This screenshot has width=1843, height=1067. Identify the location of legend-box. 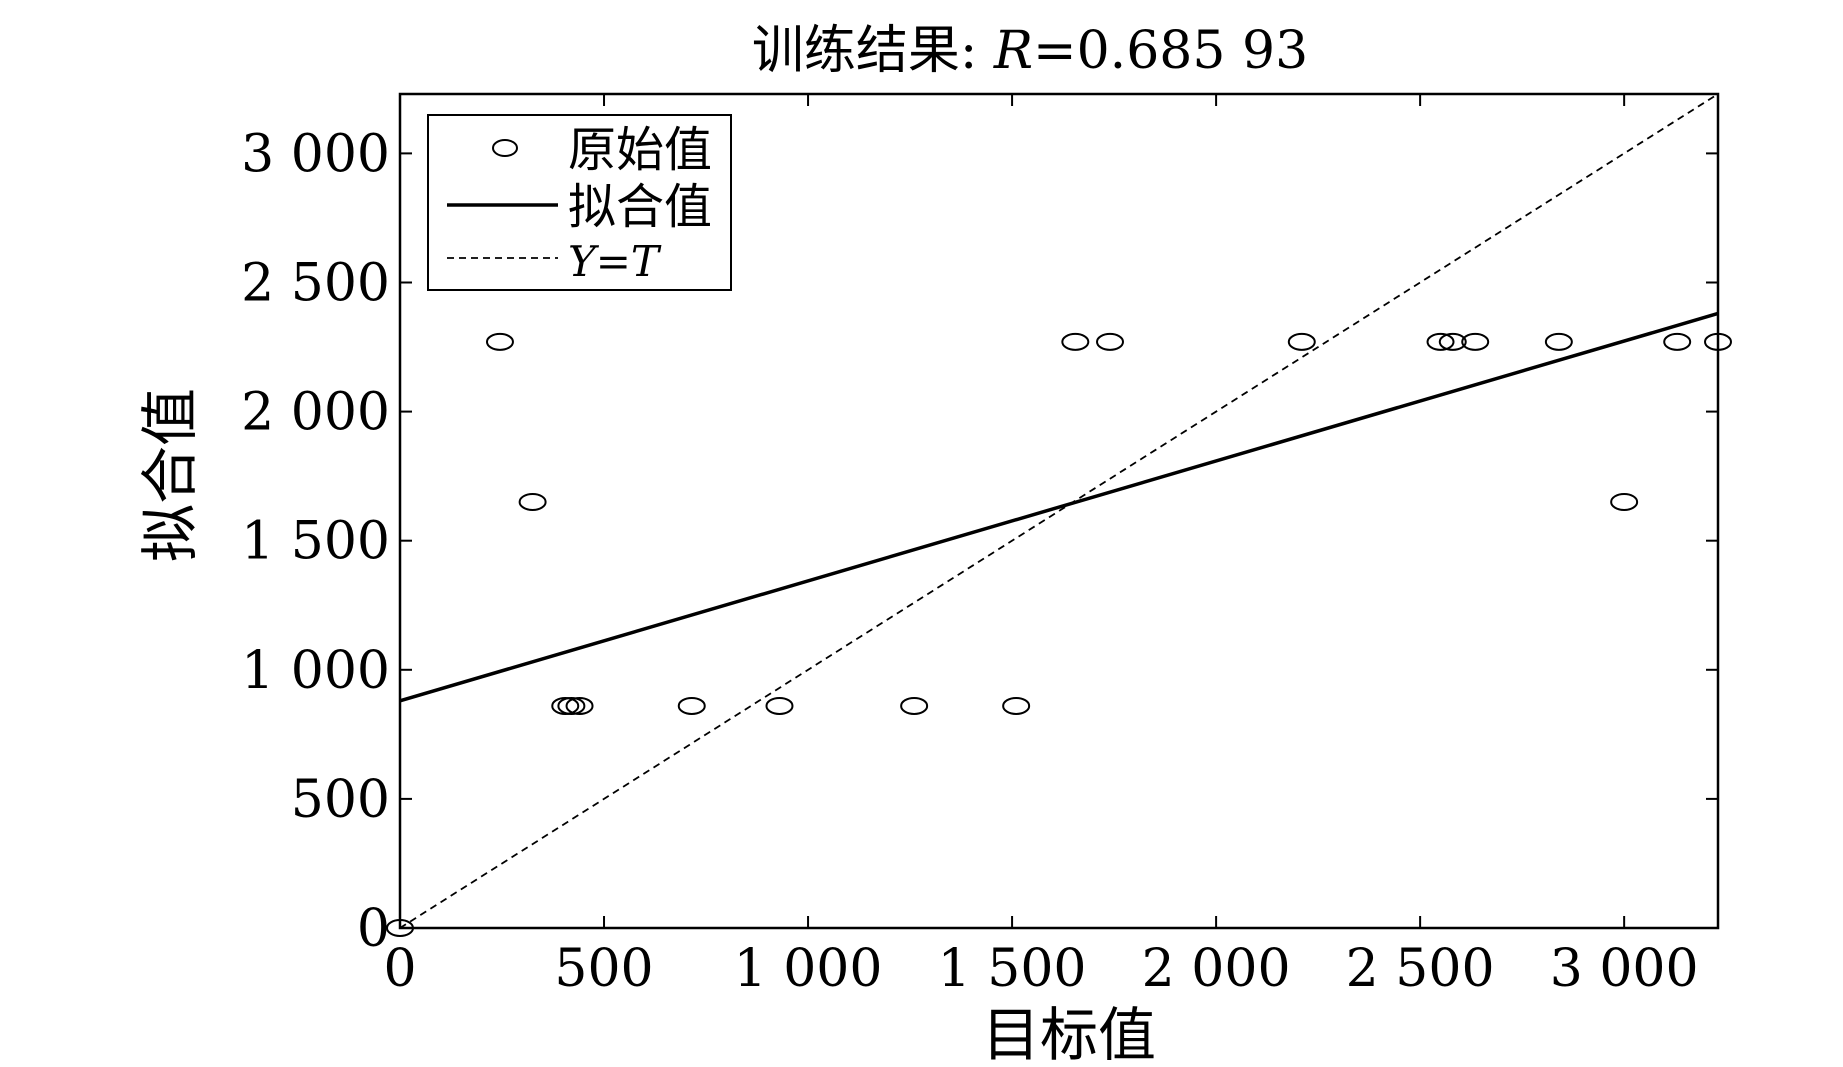
(579, 202).